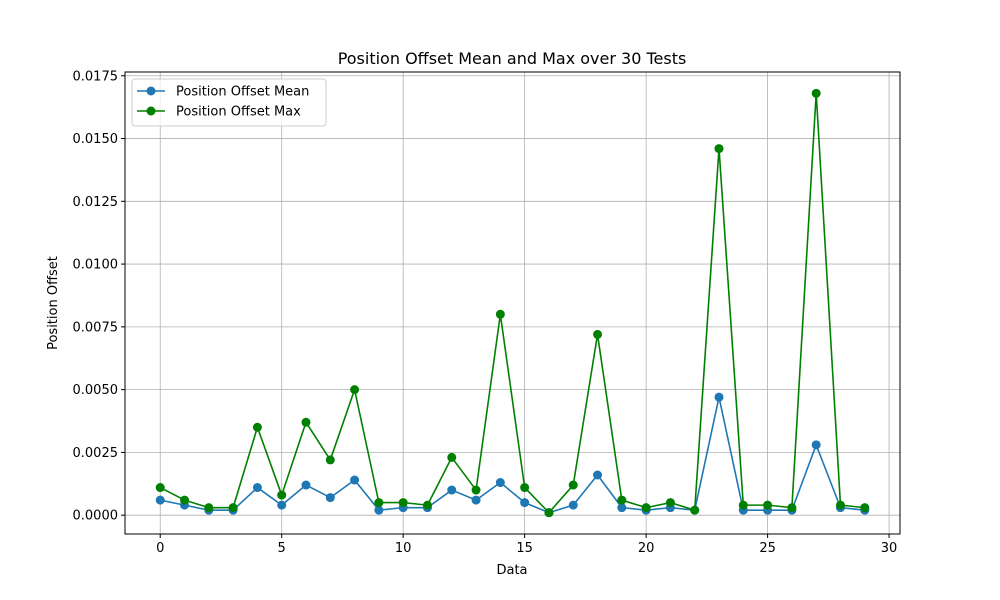 The width and height of the screenshot is (1000, 600). I want to click on legend-item: Position Offset Mean, so click(223, 92).